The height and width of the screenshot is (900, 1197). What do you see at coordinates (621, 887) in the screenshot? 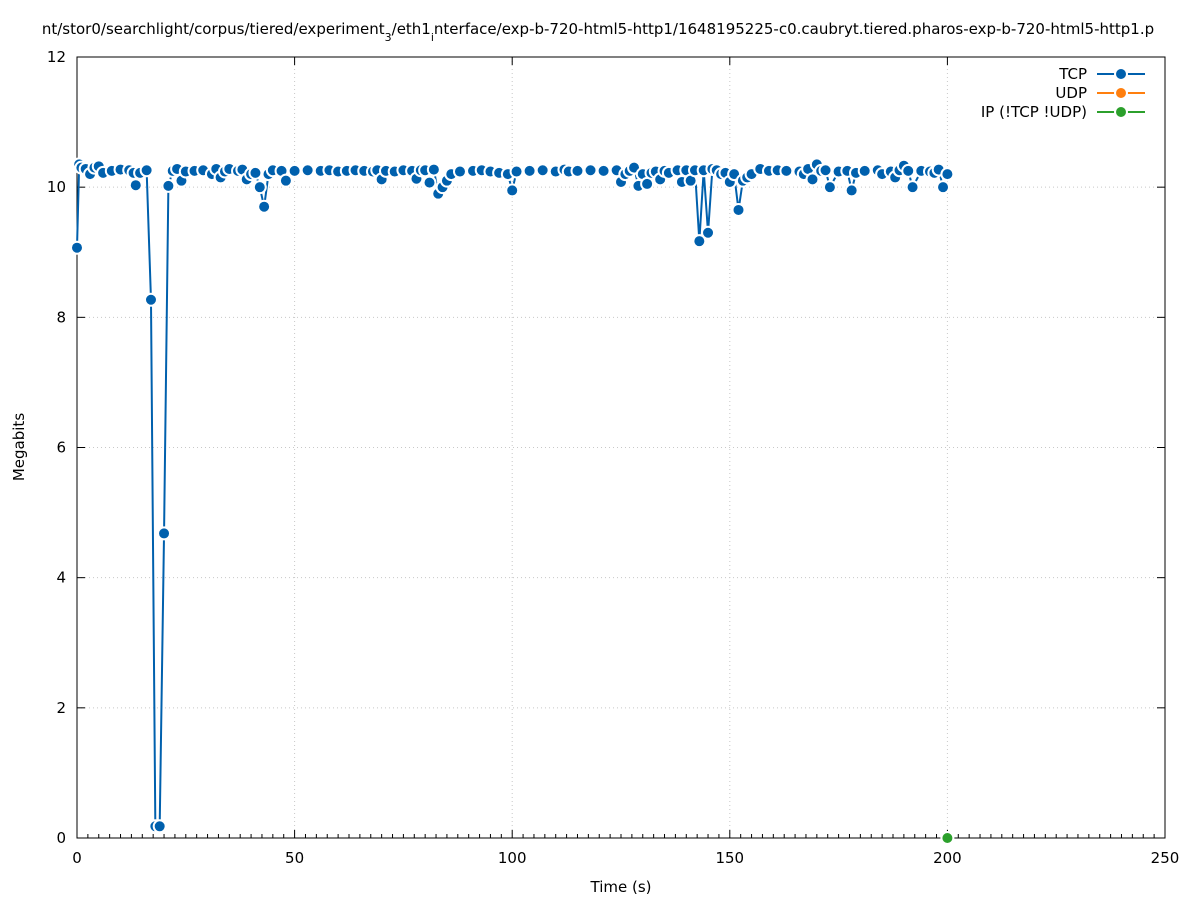
I see `x-axis-label: Time (s)` at bounding box center [621, 887].